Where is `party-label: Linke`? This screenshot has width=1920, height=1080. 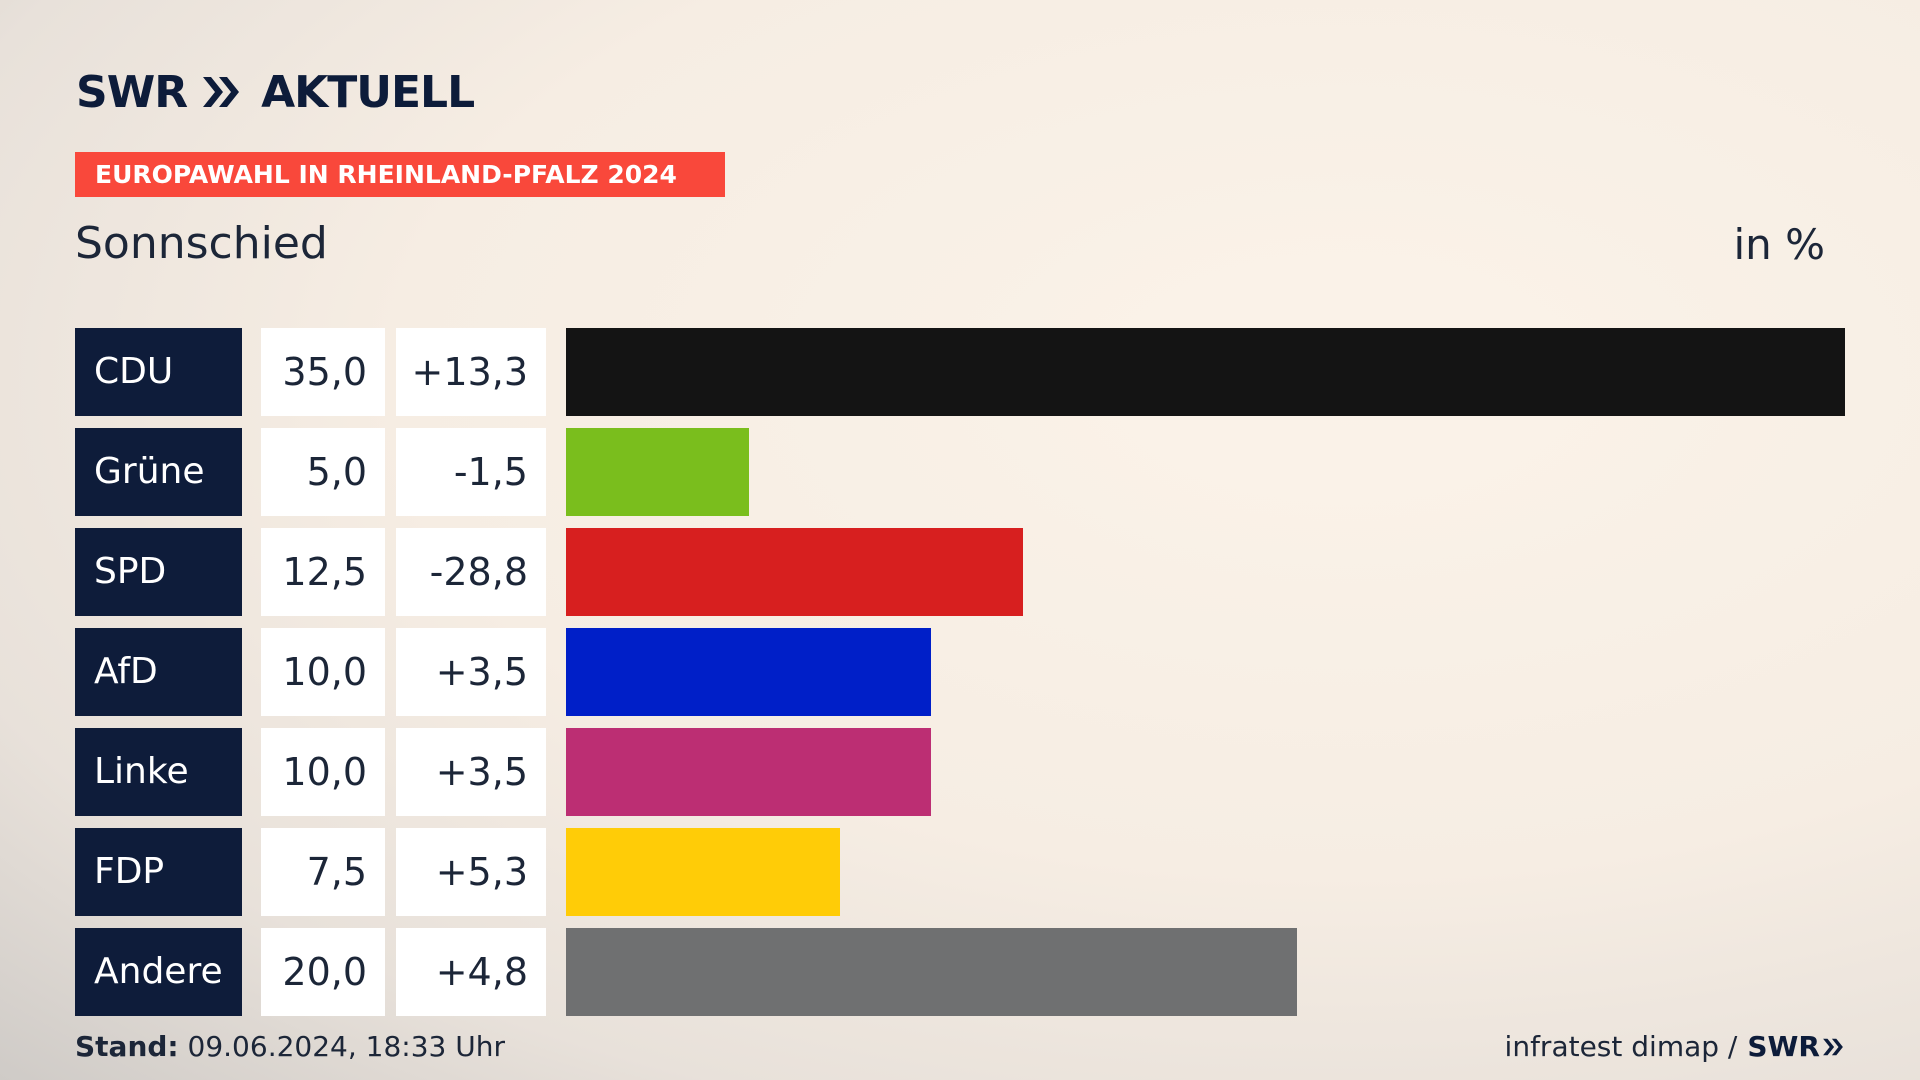 party-label: Linke is located at coordinates (158, 772).